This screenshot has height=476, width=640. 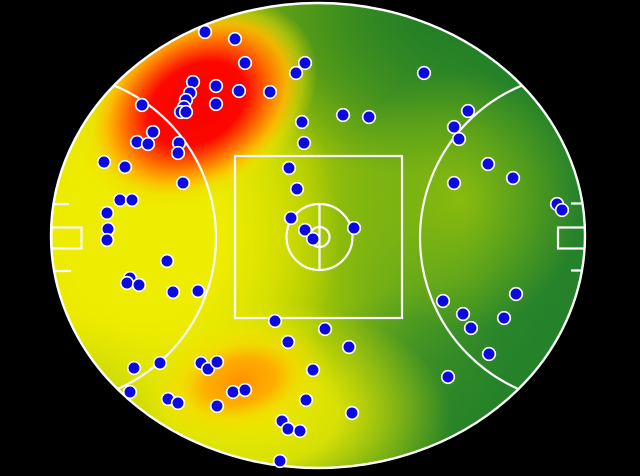 I want to click on heat-zone-hotspot-orange, so click(x=240, y=381).